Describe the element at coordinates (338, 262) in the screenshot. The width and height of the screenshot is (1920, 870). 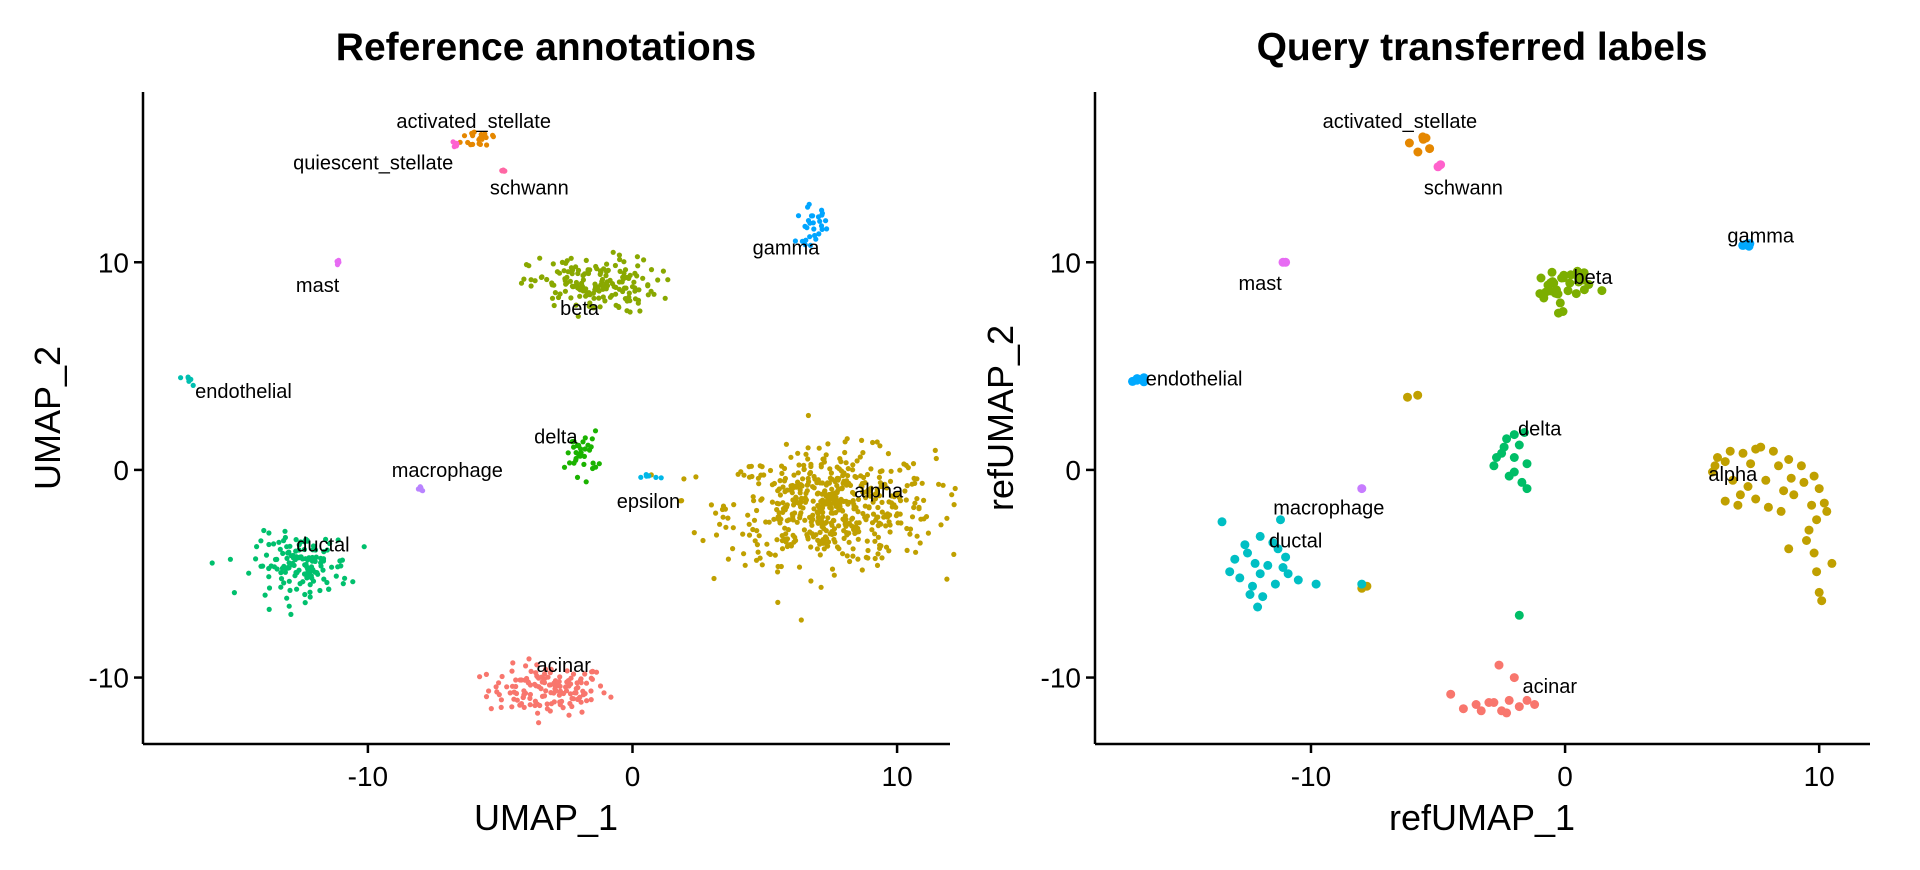
I see `series-mast` at that location.